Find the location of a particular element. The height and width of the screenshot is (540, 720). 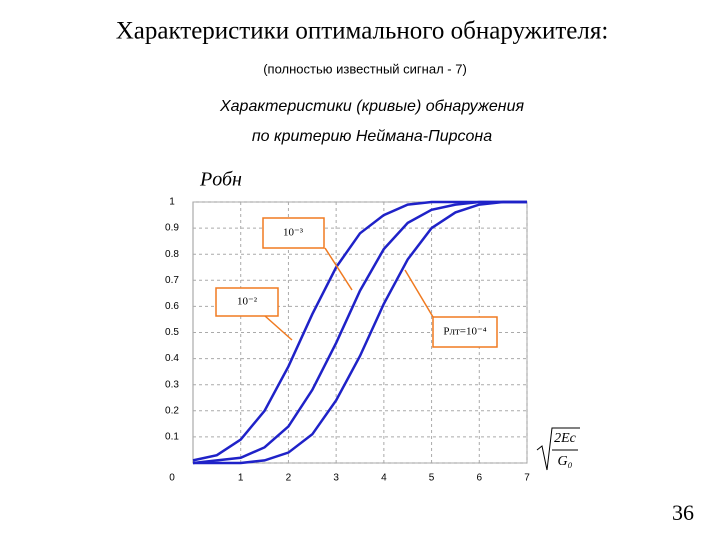

x-tick-label: 4 is located at coordinates (384, 478).